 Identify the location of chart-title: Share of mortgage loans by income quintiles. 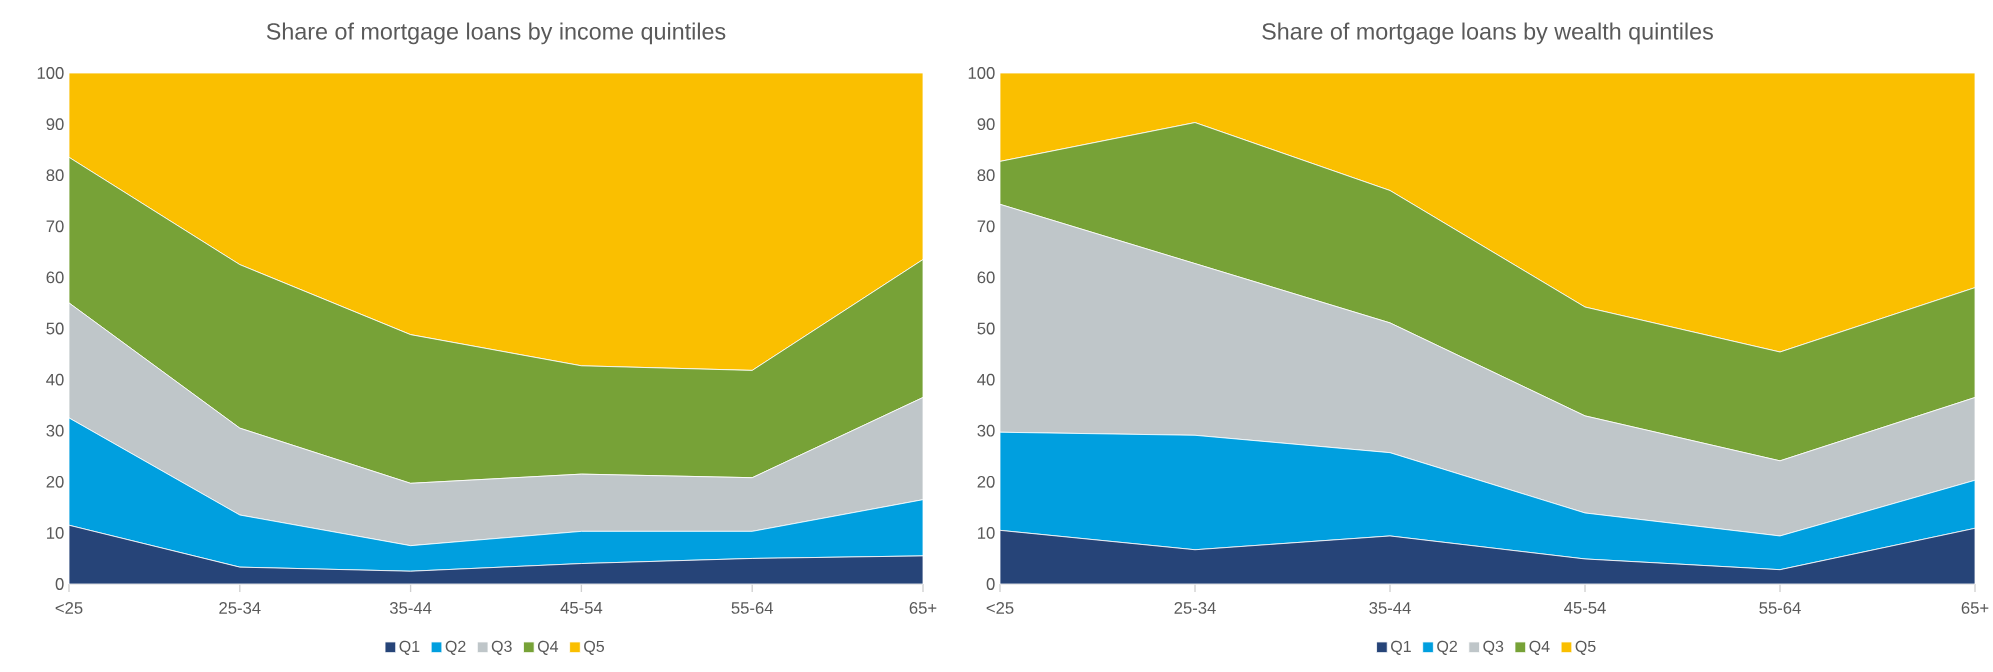
(496, 33).